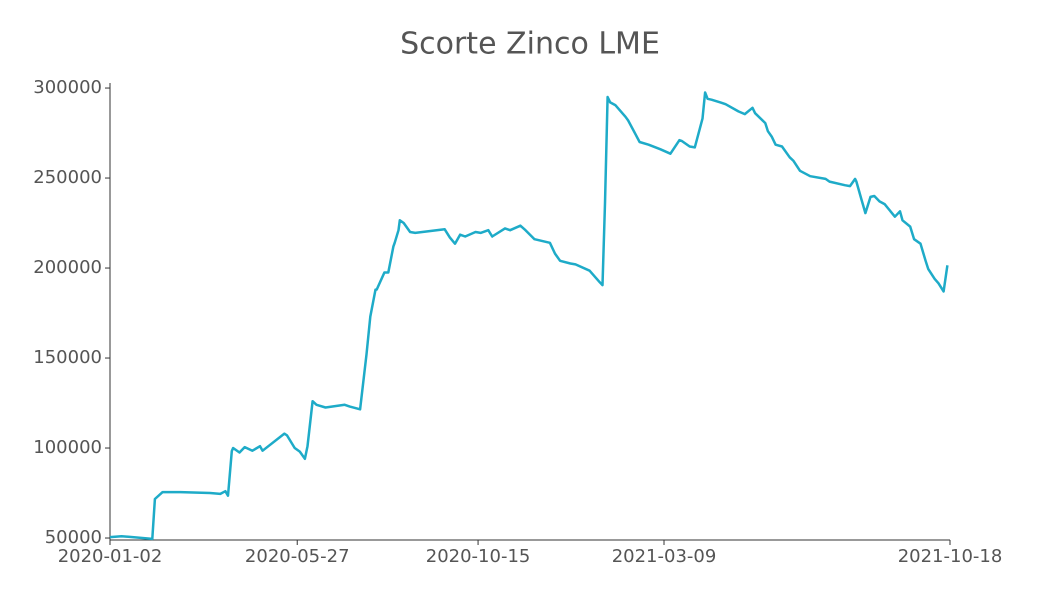 Image resolution: width=1054 pixels, height=599 pixels. I want to click on y-tick-label: 150000, so click(67, 357).